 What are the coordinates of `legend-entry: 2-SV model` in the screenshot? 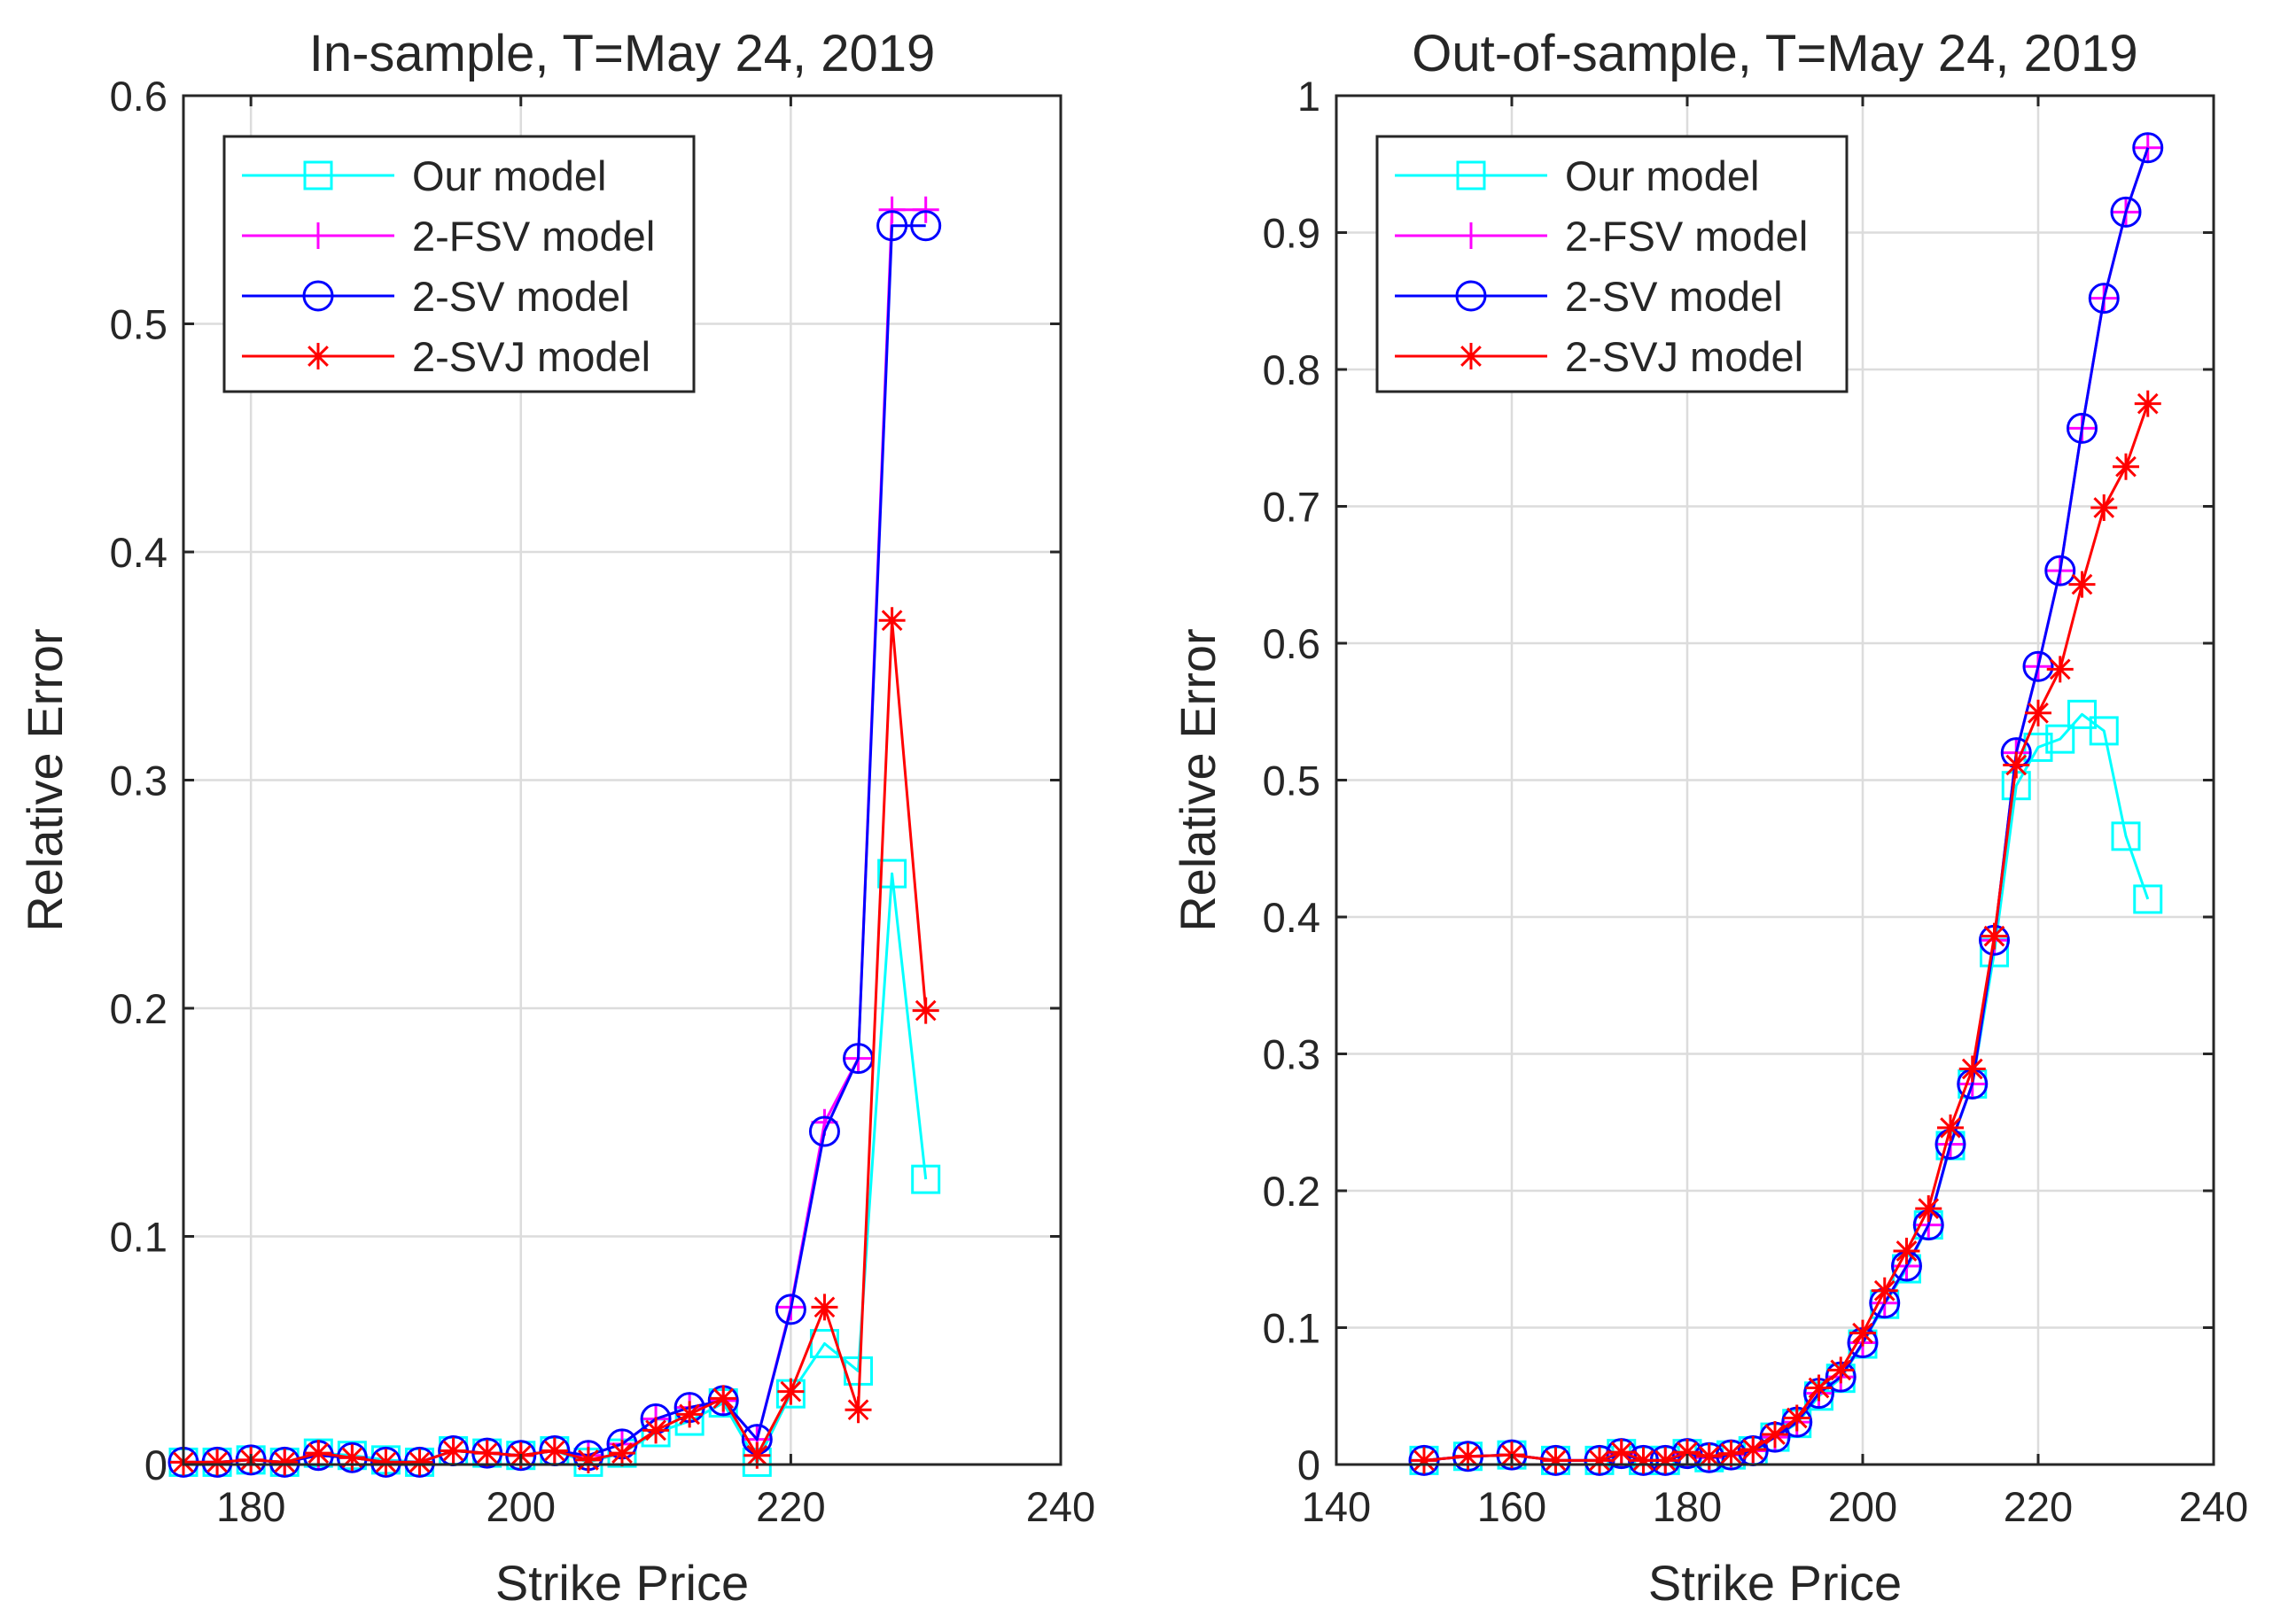 It's located at (436, 297).